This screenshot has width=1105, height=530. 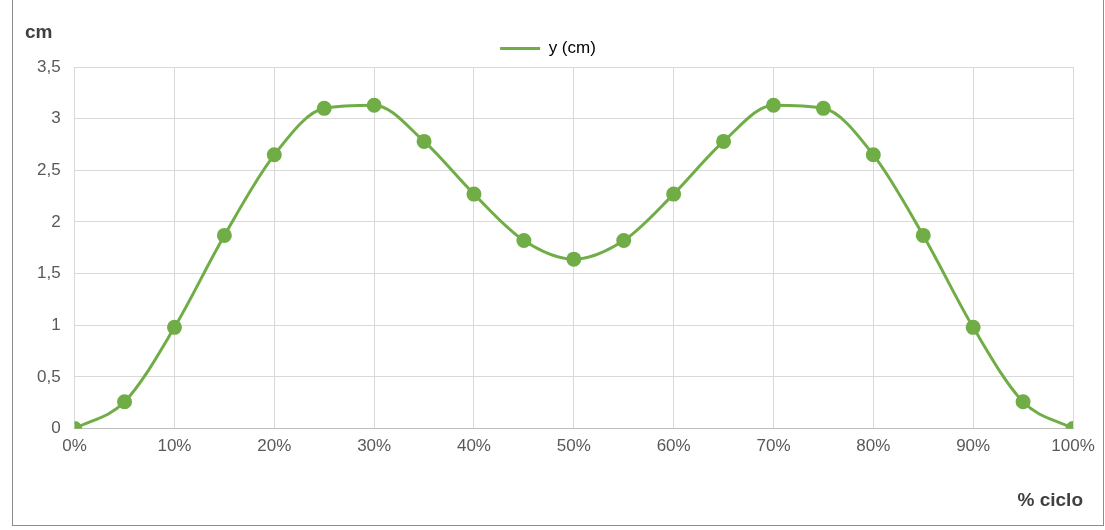 I want to click on y-tick-label: 3, so click(x=56, y=118).